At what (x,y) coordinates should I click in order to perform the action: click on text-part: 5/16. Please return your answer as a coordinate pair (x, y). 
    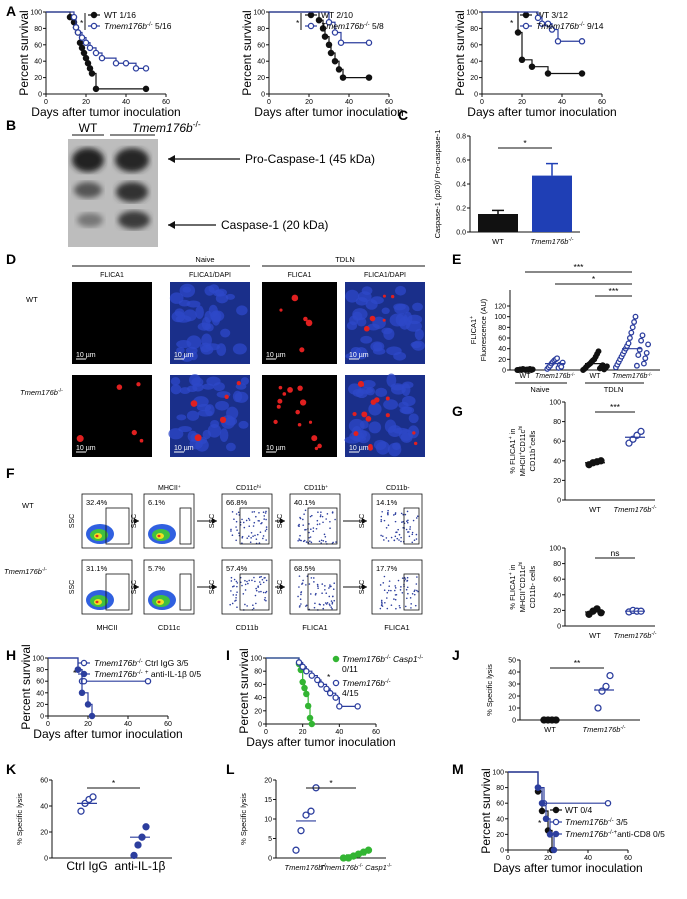
    Looking at the image, I should click on (162, 26).